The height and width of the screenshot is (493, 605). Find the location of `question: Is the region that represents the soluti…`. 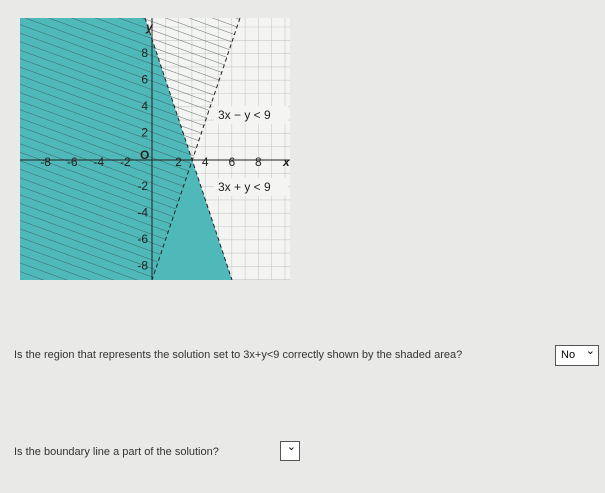

question: Is the region that represents the soluti… is located at coordinates (238, 355).